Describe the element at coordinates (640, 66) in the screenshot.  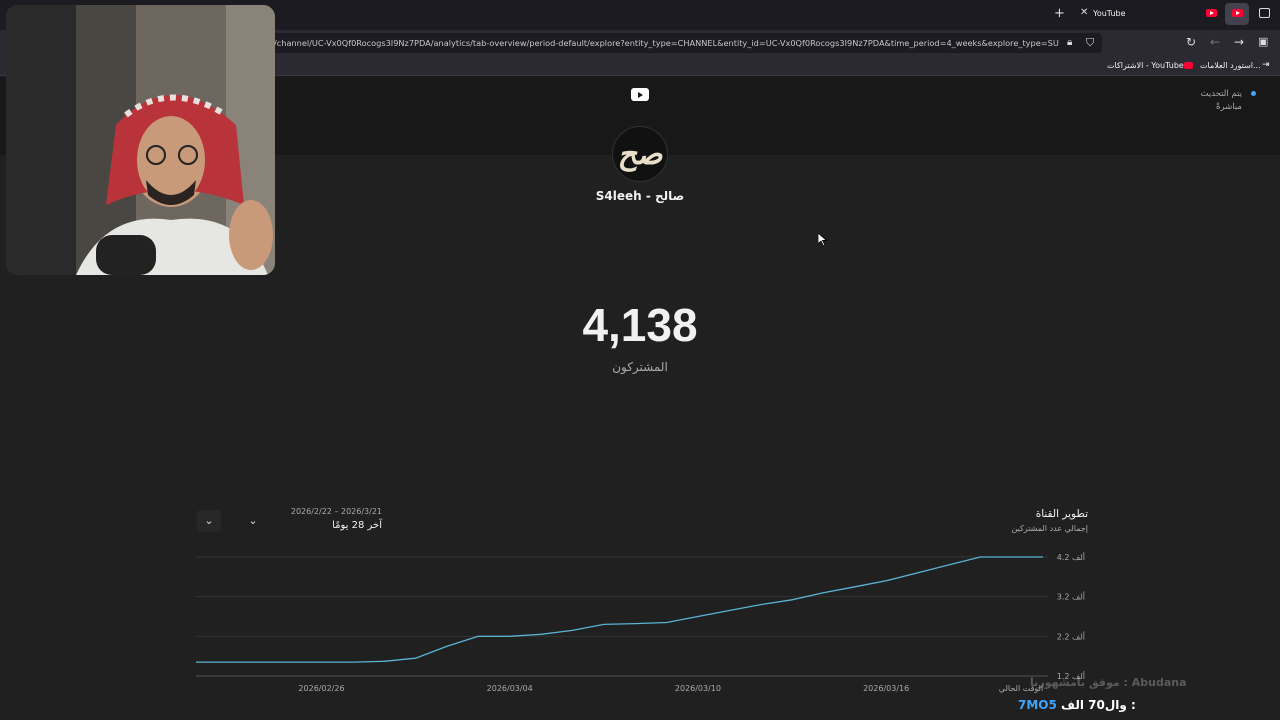
I see `bookmarks-bar` at that location.